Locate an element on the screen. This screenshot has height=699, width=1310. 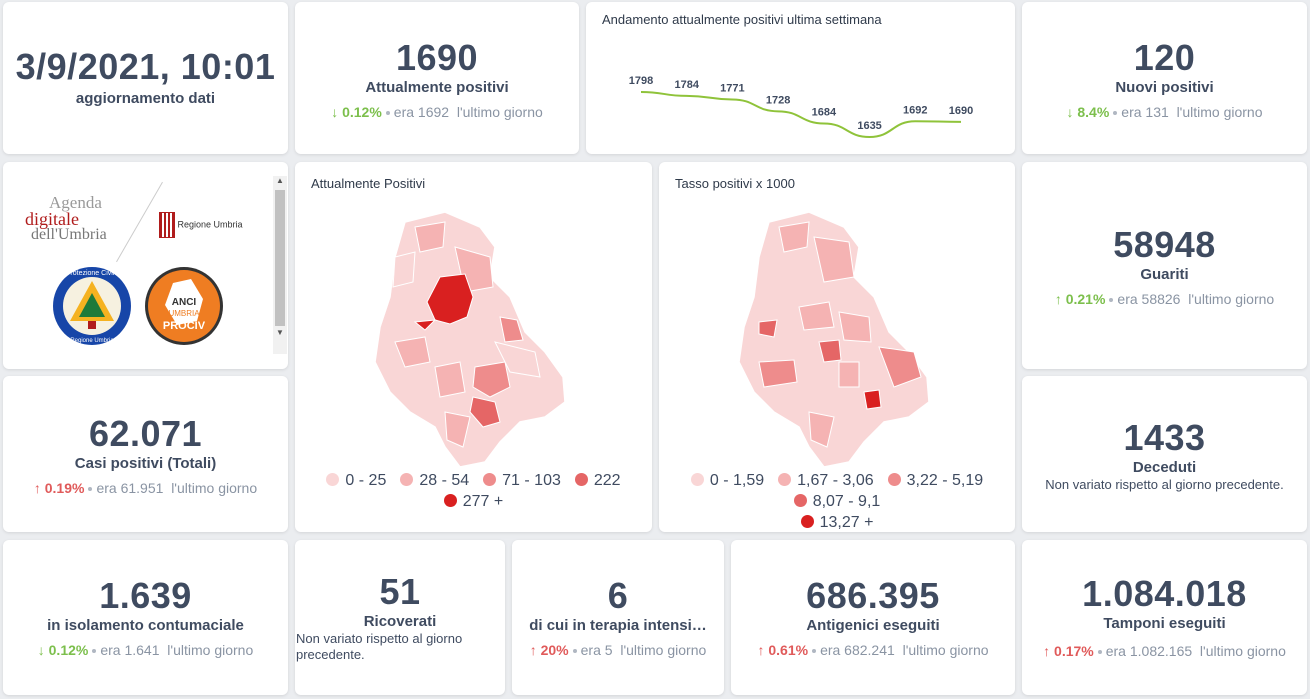
weekly-data-label: 1798 is located at coordinates (641, 81).